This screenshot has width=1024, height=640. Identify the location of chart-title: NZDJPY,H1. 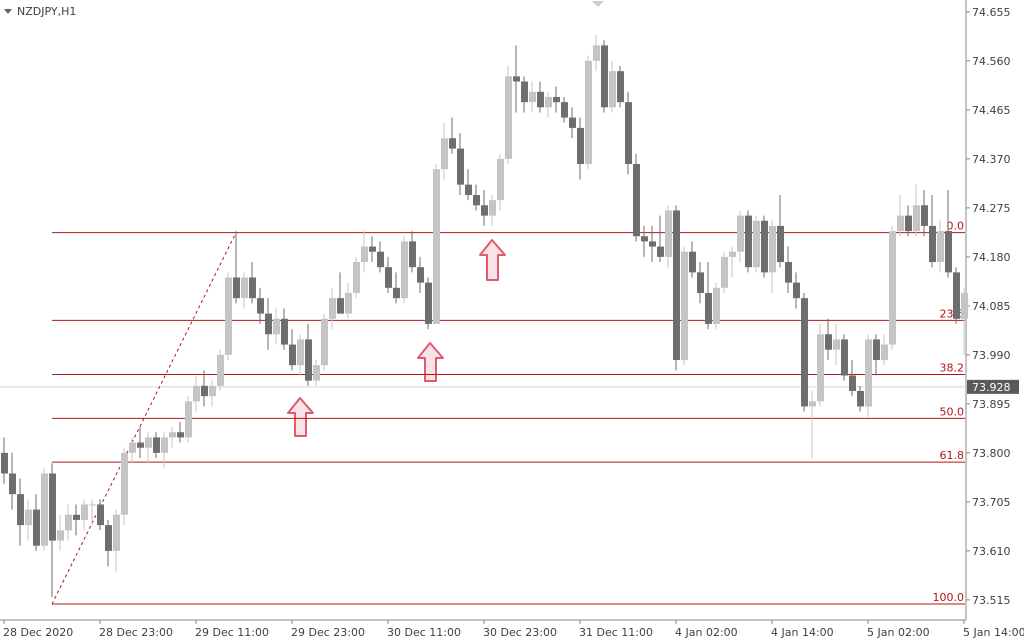
(46, 11).